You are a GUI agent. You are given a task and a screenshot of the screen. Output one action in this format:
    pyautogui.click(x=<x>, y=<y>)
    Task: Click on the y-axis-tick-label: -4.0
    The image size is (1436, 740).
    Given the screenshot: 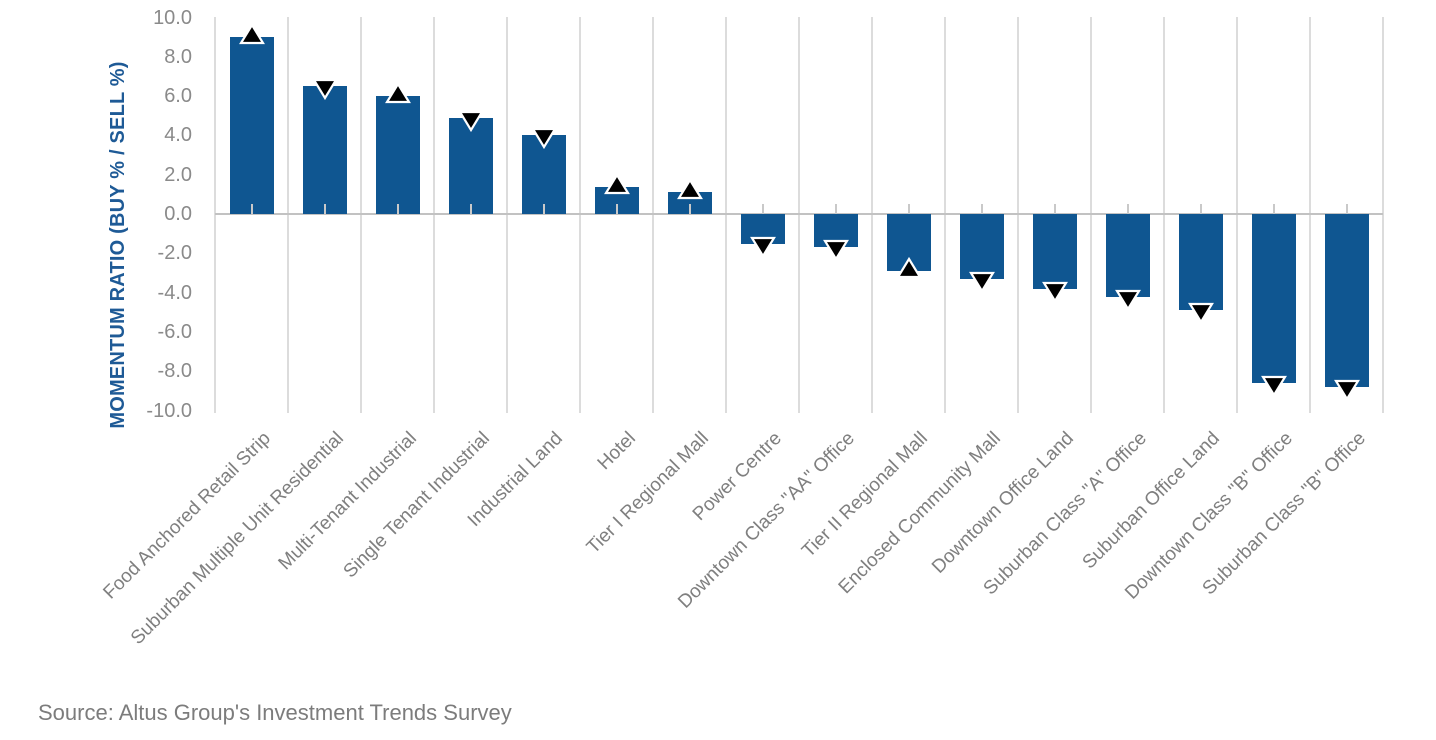 What is the action you would take?
    pyautogui.click(x=174, y=292)
    